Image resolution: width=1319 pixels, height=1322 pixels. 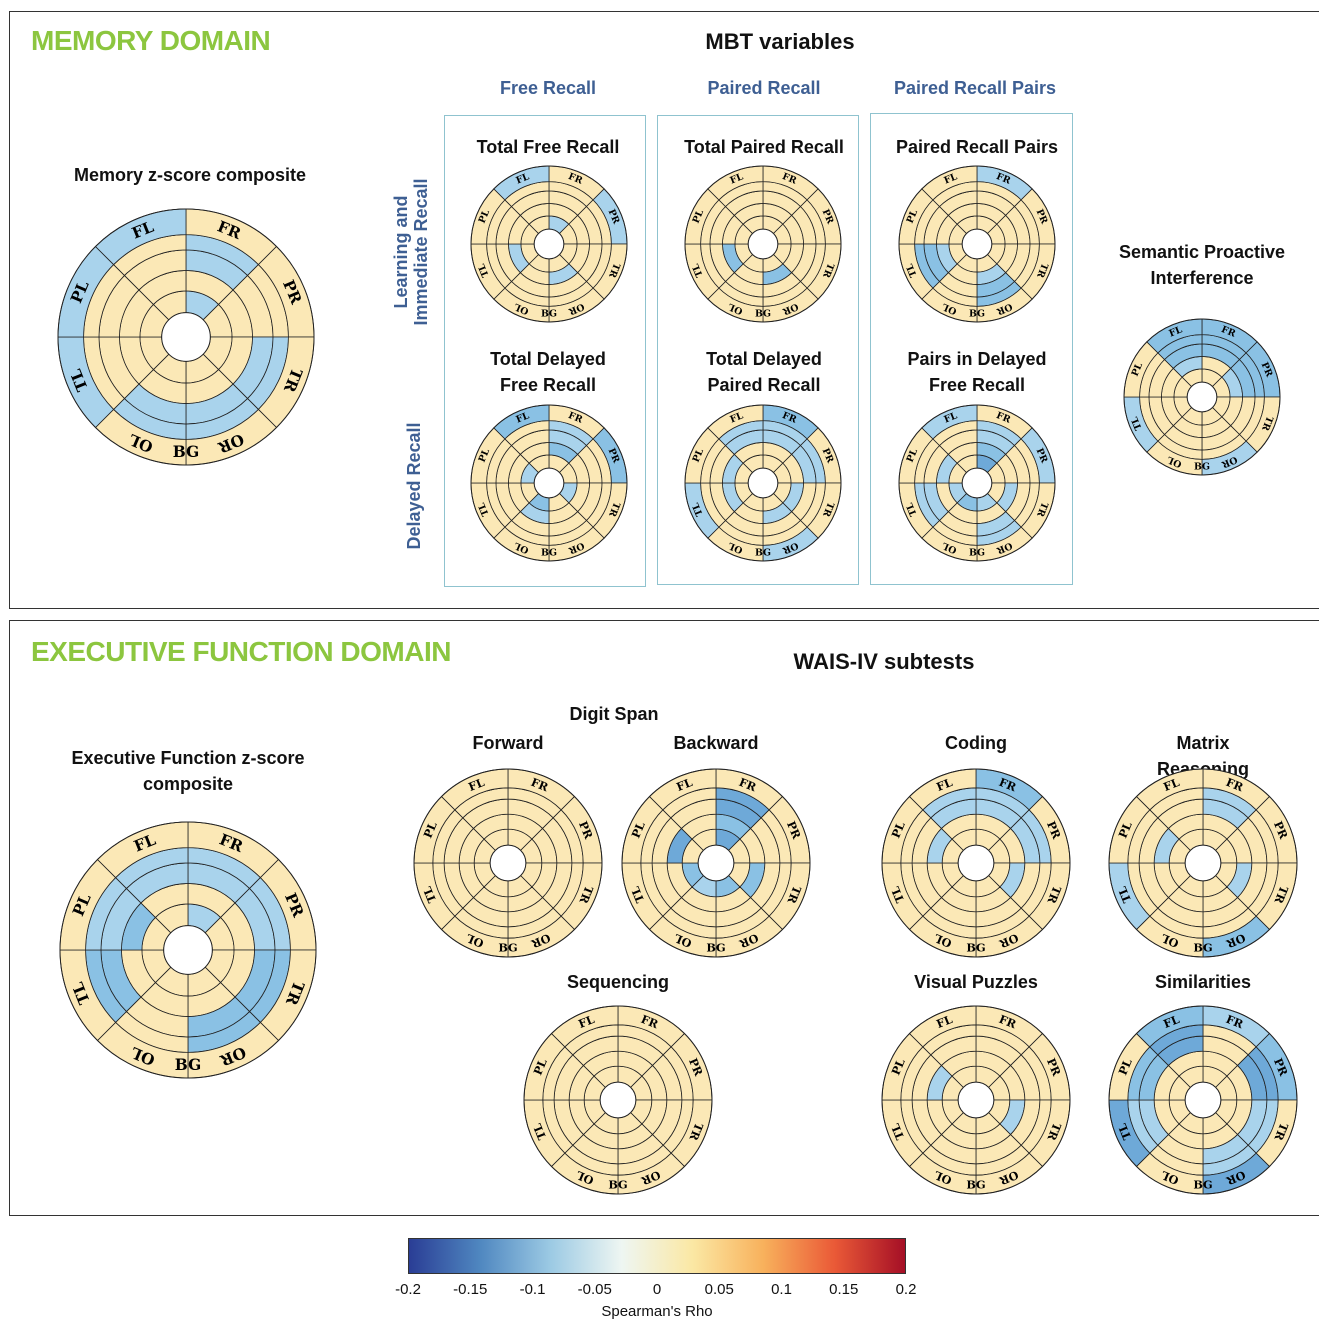 What do you see at coordinates (1202, 265) in the screenshot?
I see `semantic-proactive-interference-title: Semantic Proactive Interference` at bounding box center [1202, 265].